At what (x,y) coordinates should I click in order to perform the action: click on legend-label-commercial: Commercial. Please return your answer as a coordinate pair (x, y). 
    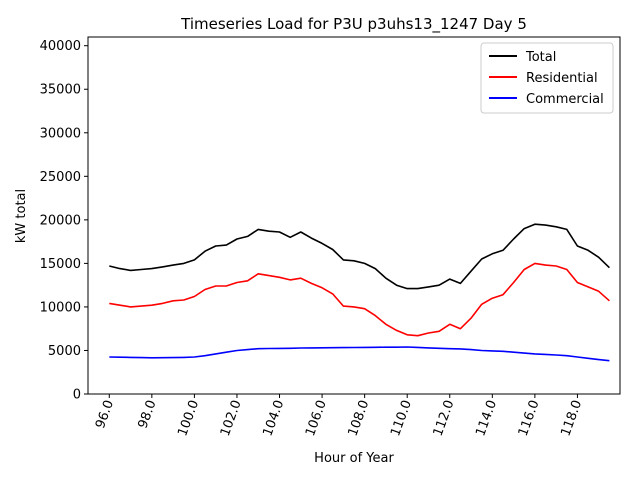
    Looking at the image, I should click on (565, 99).